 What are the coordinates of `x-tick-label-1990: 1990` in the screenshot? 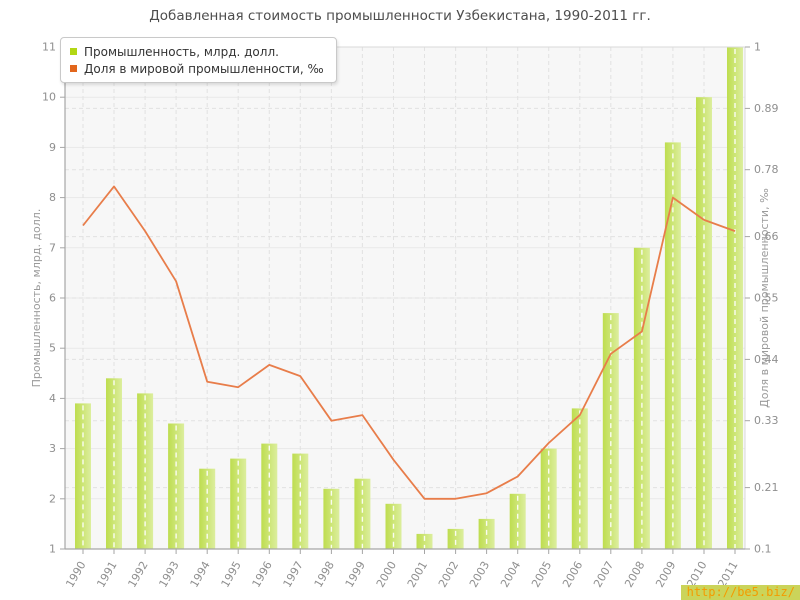 It's located at (75, 573).